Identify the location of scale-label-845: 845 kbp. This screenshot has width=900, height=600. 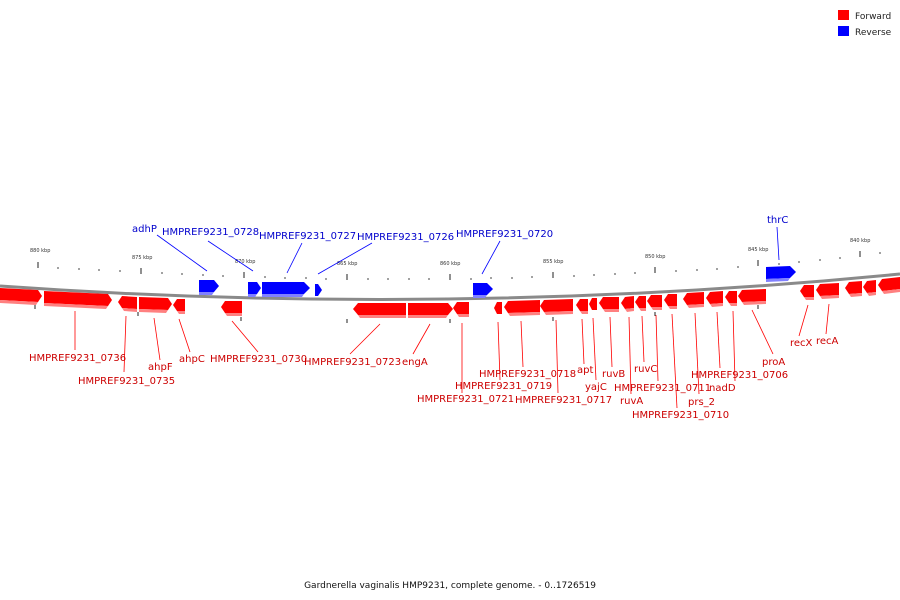
(758, 250).